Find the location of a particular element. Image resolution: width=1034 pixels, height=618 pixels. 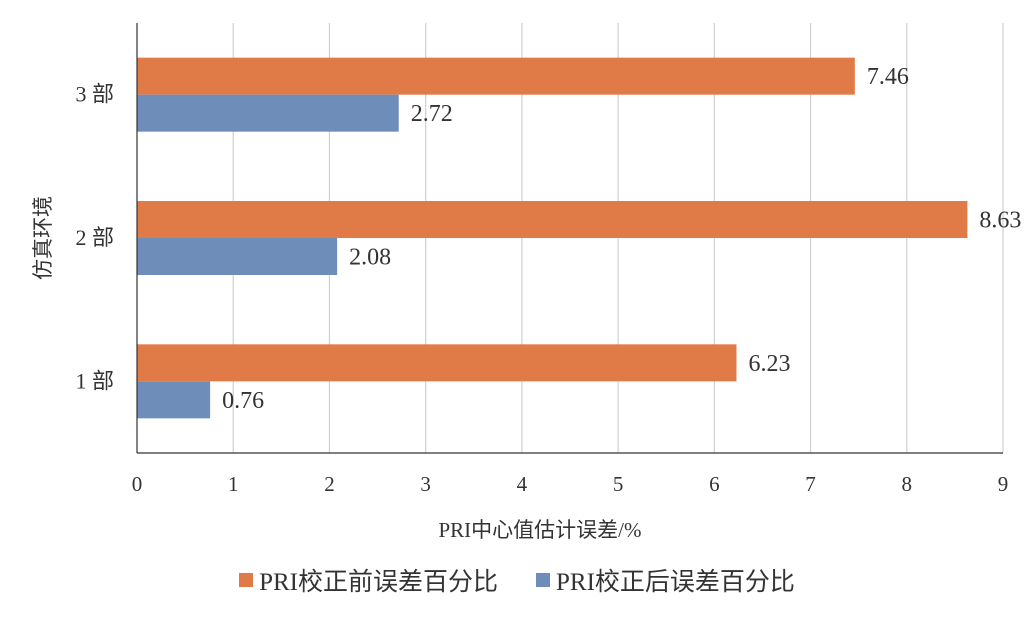

x-tick-label: 4 is located at coordinates (522, 484).